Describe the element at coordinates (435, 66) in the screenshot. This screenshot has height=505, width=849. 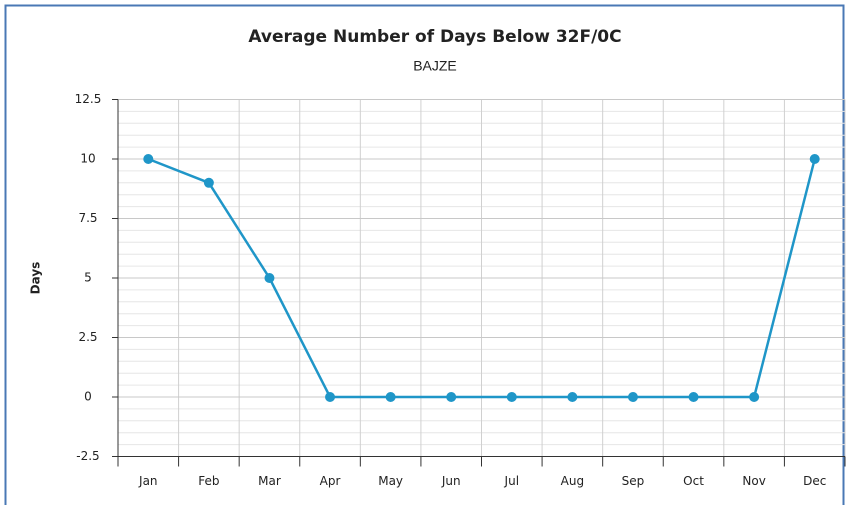
I see `chart-subtitle: BAJZE` at that location.